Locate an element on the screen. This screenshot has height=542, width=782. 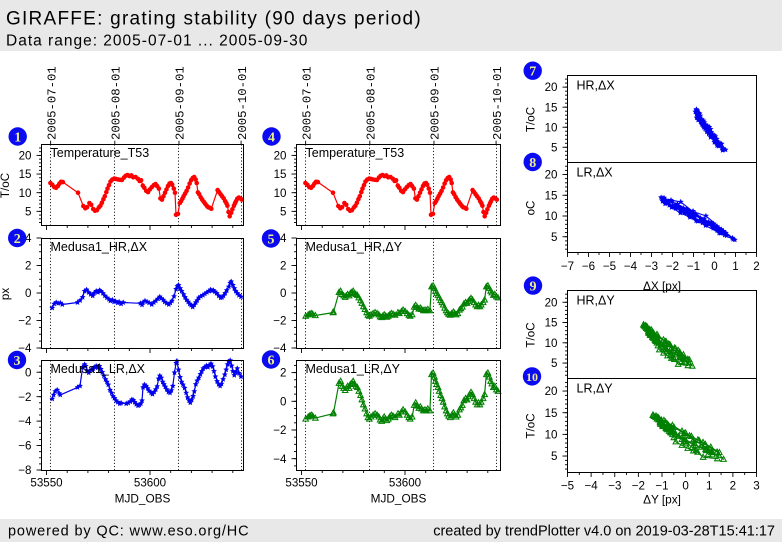
svg-text: Medusa1_HR,ΔX is located at coordinates (99, 247).